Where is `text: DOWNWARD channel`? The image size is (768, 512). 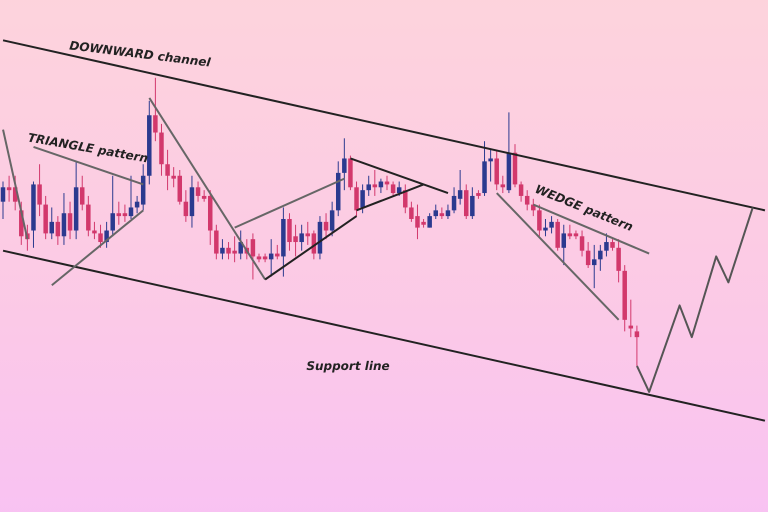 text: DOWNWARD channel is located at coordinates (140, 54).